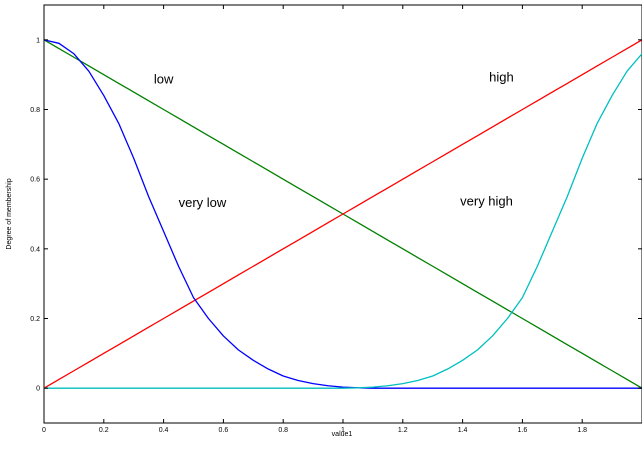  Describe the element at coordinates (501, 77) in the screenshot. I see `annotation-label: high` at that location.